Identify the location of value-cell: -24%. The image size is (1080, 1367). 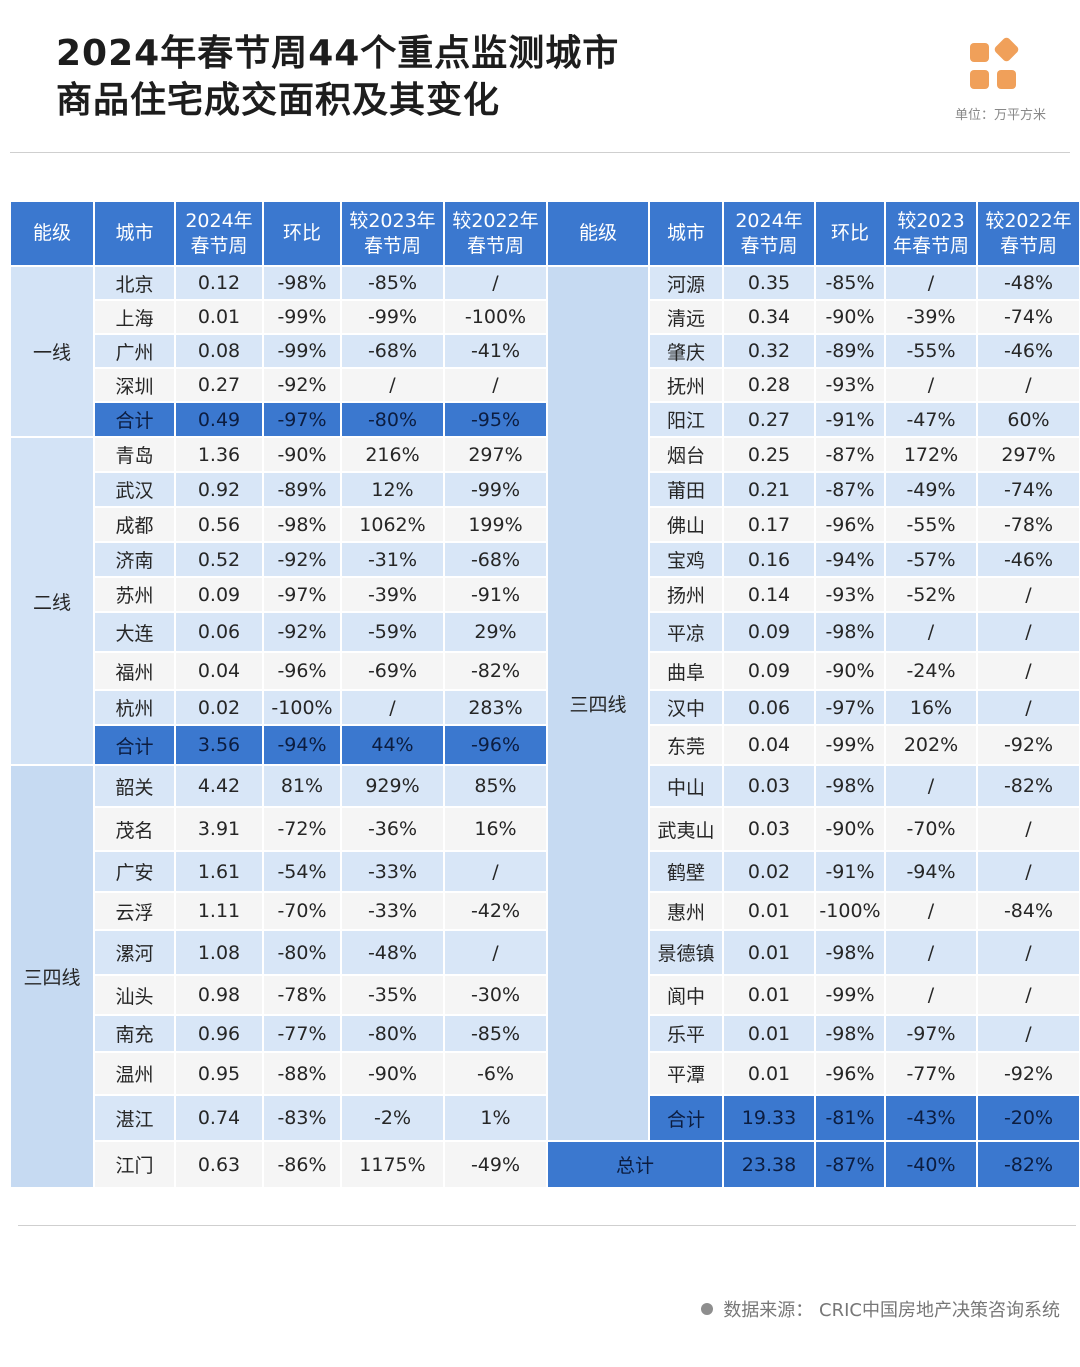
(931, 671).